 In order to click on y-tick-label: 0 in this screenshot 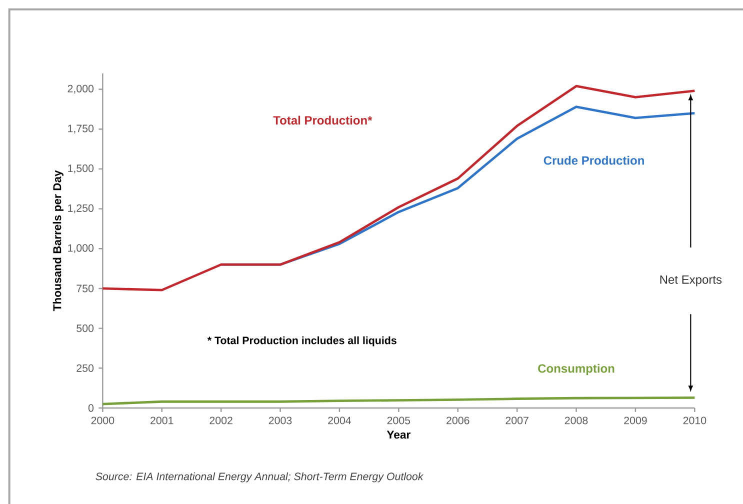, I will do `click(91, 408)`.